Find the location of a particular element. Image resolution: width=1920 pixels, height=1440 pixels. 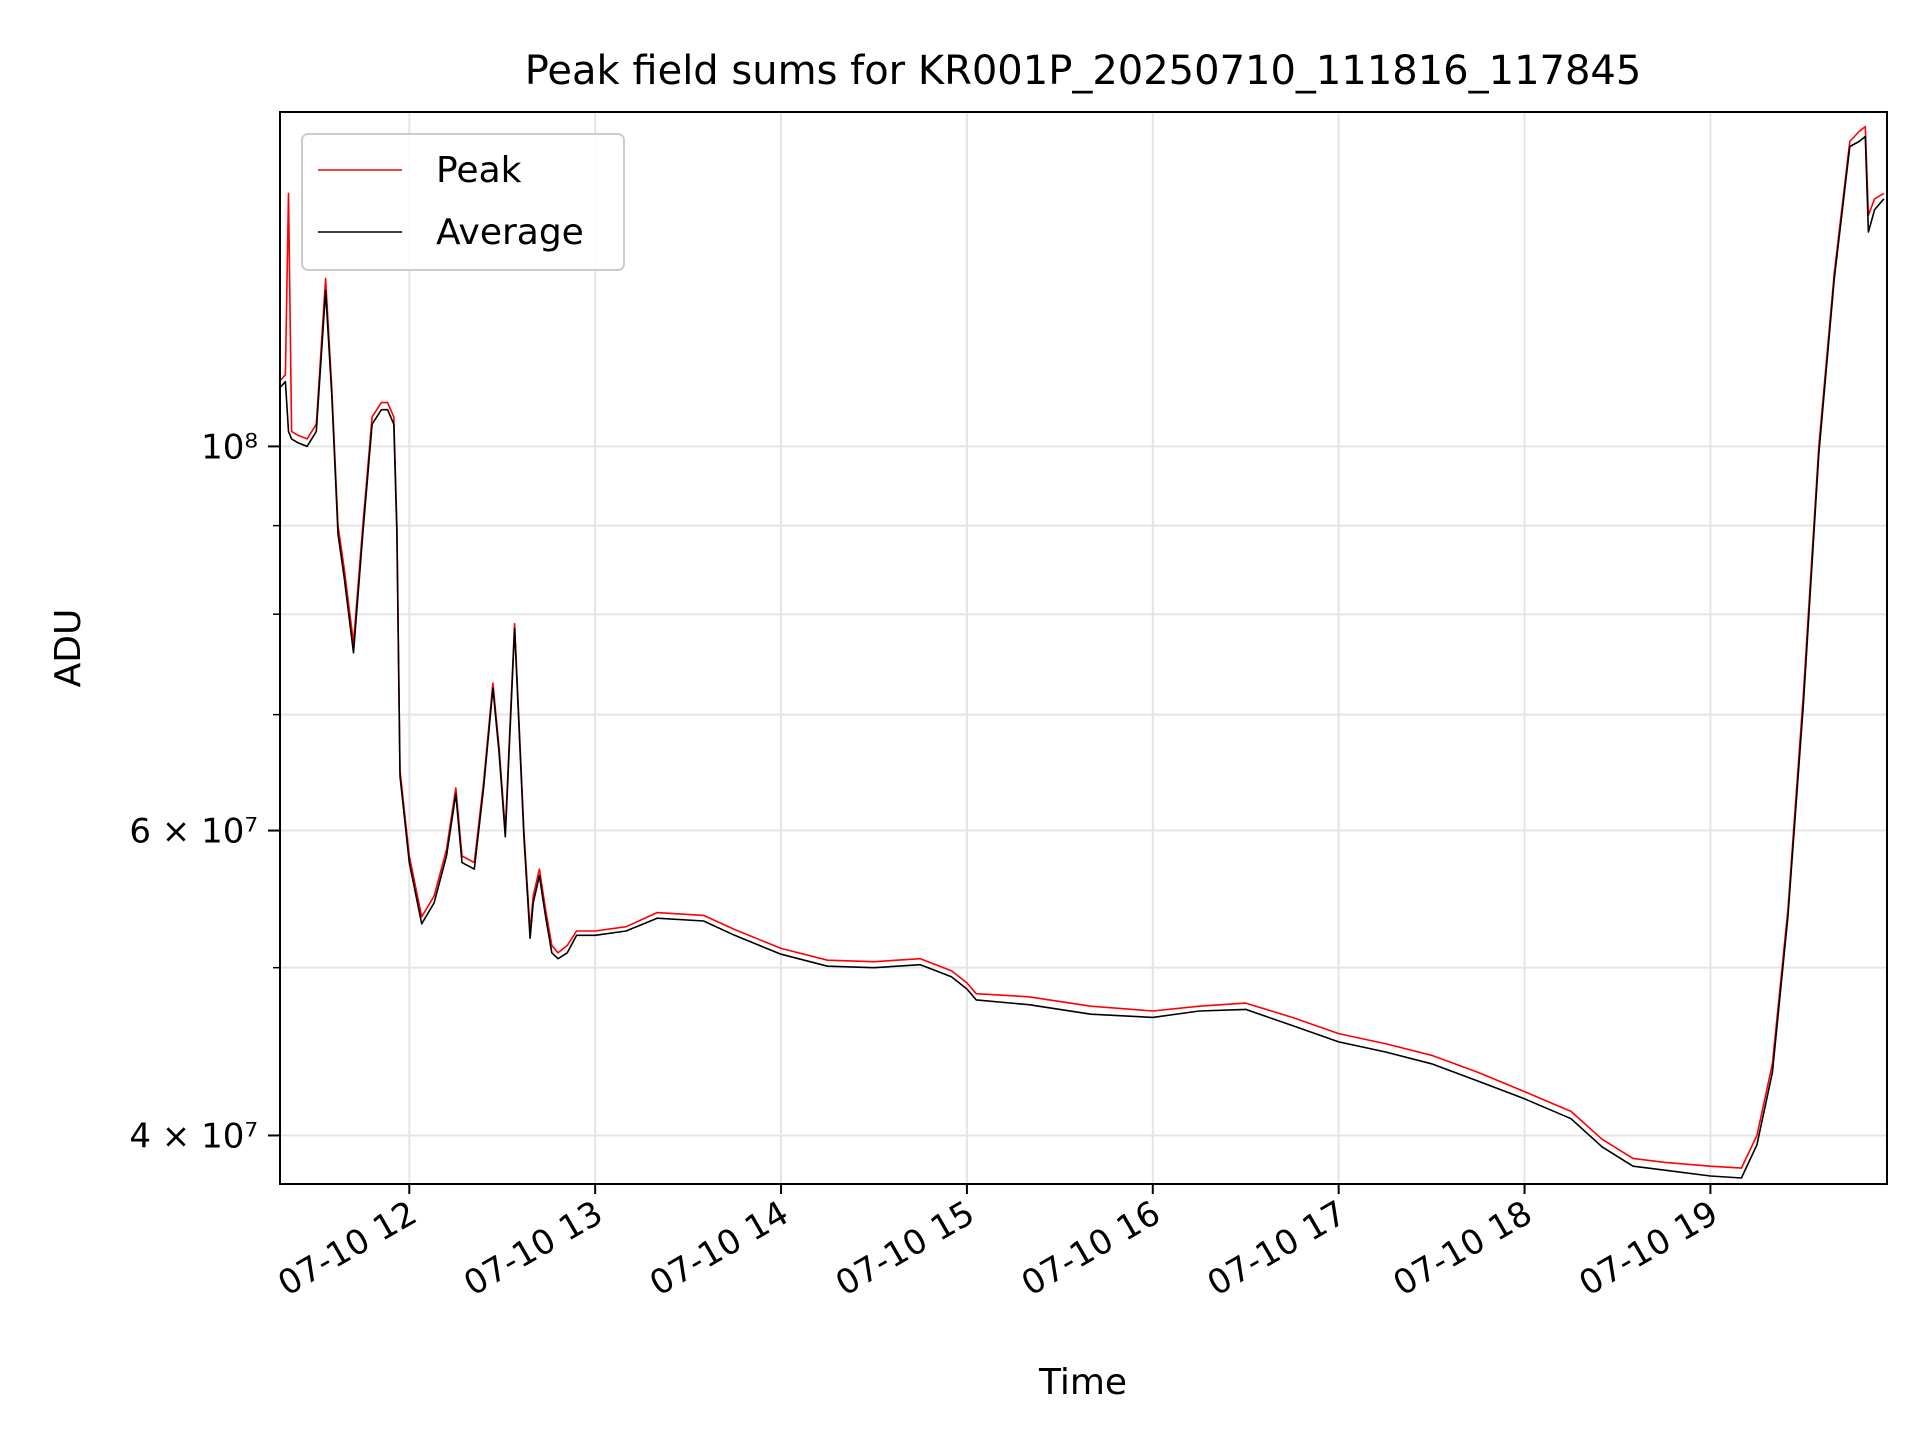

y-tick-label: 6 × 10⁷ is located at coordinates (193, 832).